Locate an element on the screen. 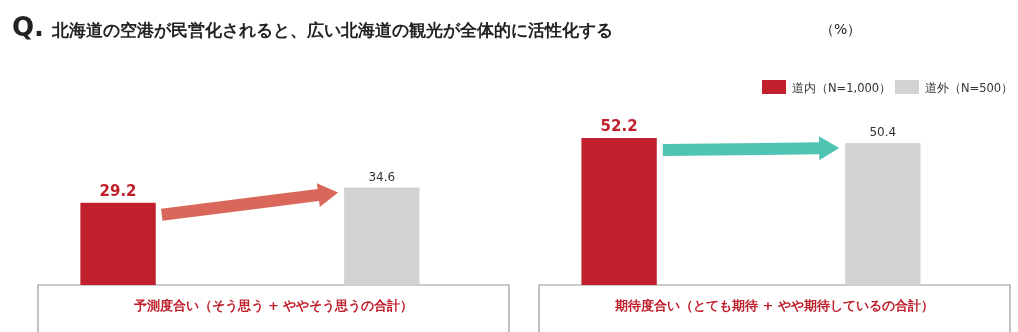 This screenshot has height=332, width=1018. data-label: 52.2 is located at coordinates (619, 126).